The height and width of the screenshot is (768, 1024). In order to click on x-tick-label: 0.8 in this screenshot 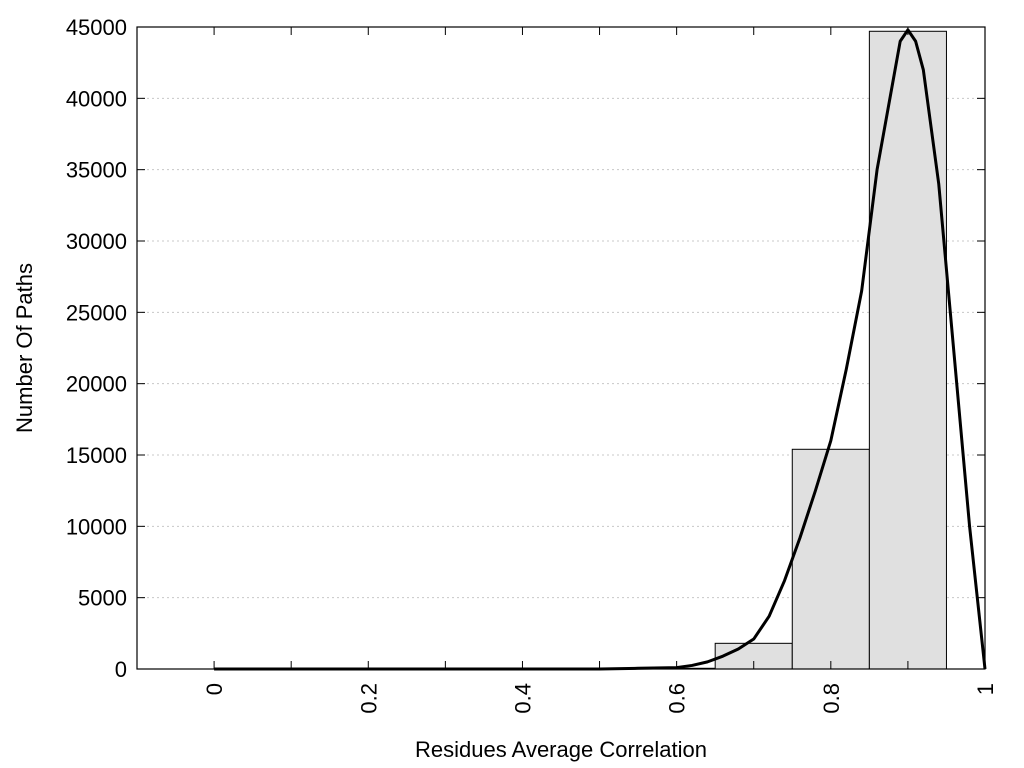, I will do `click(831, 698)`.